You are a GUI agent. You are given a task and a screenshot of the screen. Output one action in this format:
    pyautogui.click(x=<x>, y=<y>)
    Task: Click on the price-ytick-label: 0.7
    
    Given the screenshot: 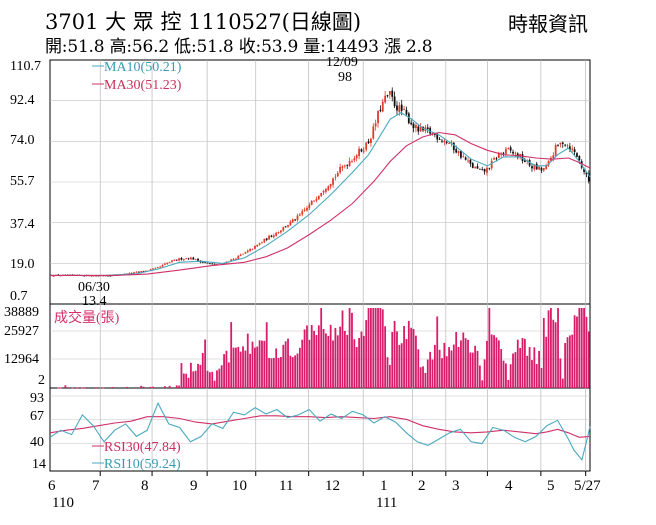 What is the action you would take?
    pyautogui.click(x=19, y=296)
    